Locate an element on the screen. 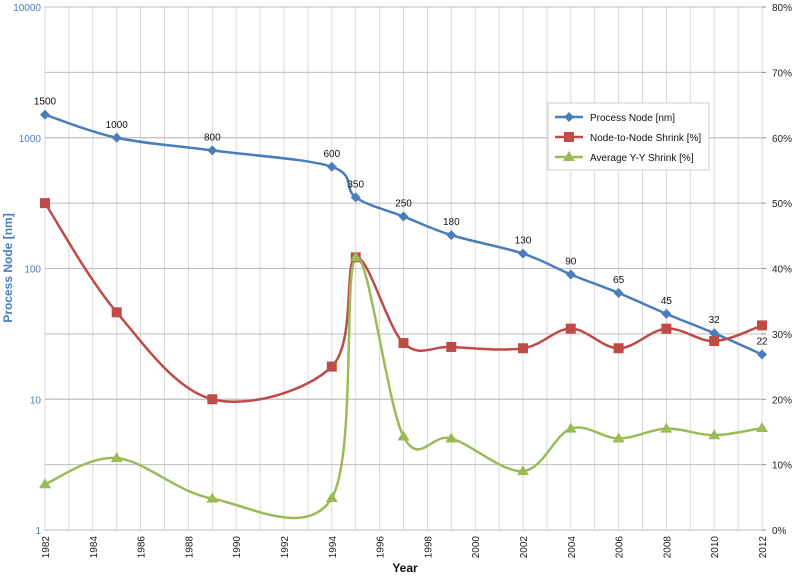 Image resolution: width=800 pixels, height=578 pixels. data-label: 130 is located at coordinates (523, 241).